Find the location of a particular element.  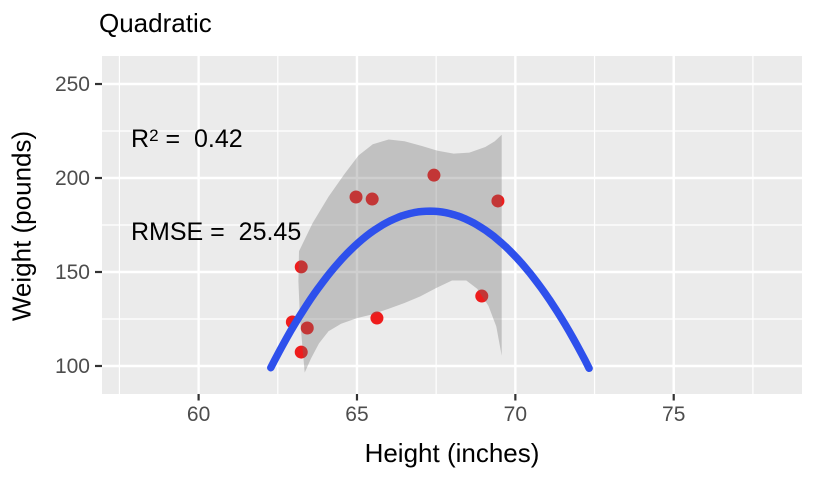

y-axis-title: Weight (pounds) is located at coordinates (21, 226).